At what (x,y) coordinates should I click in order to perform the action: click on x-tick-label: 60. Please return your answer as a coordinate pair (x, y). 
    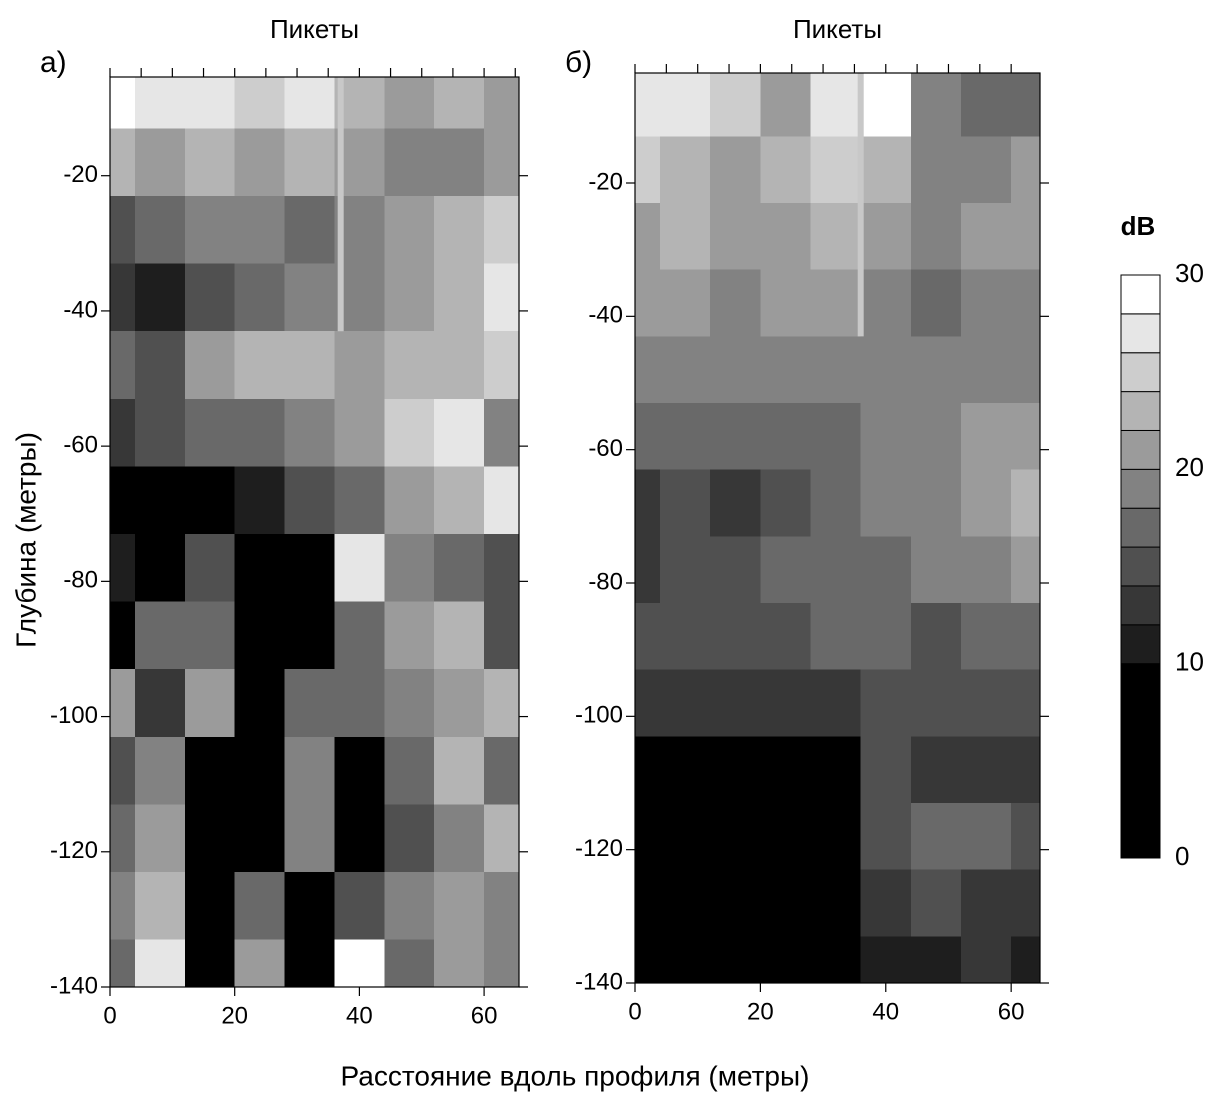
    Looking at the image, I should click on (1011, 1011).